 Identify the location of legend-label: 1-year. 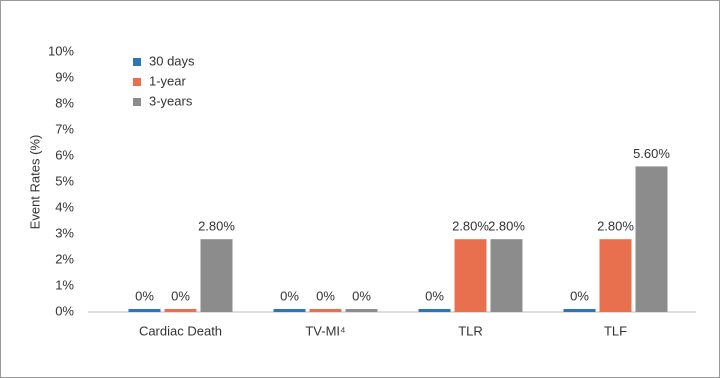
(168, 80).